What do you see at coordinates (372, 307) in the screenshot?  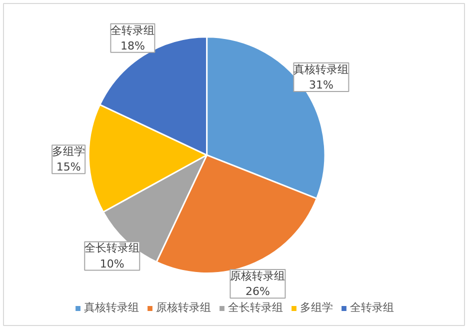 I see `legend-label: 全转录组` at bounding box center [372, 307].